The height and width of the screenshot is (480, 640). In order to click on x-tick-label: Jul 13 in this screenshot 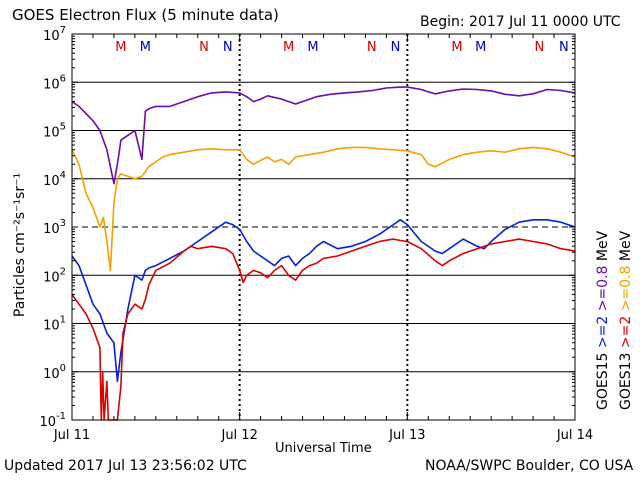, I will do `click(406, 435)`.